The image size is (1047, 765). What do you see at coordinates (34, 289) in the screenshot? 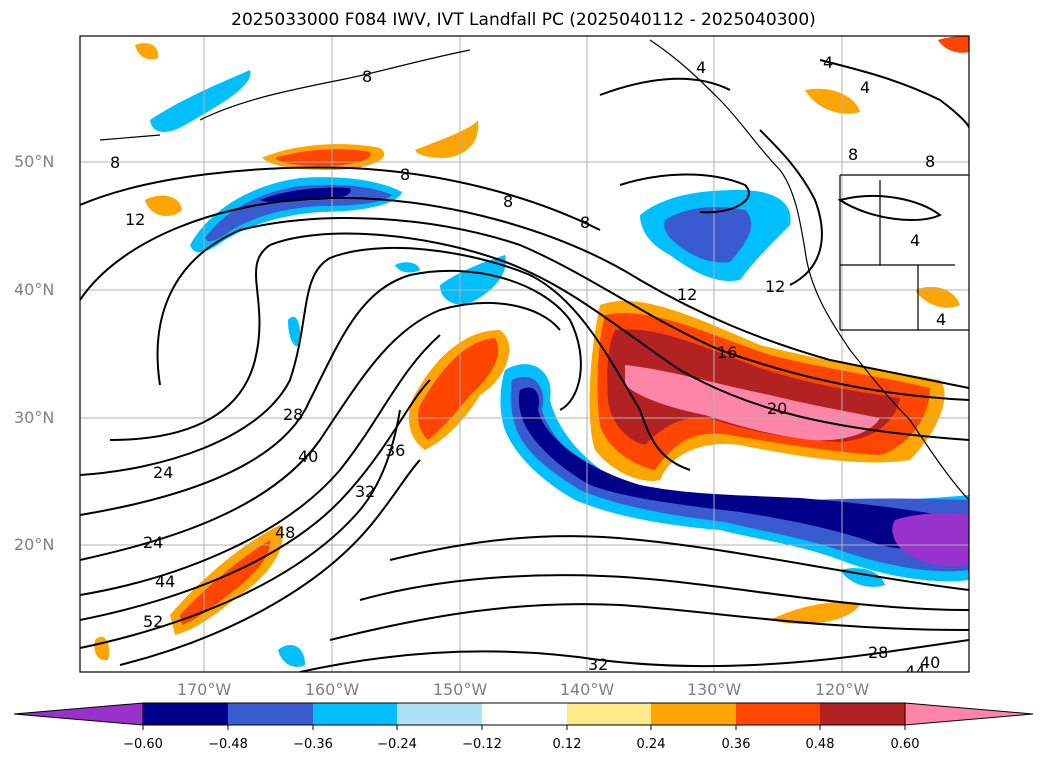
I see `lat-tick-label: 40°N` at bounding box center [34, 289].